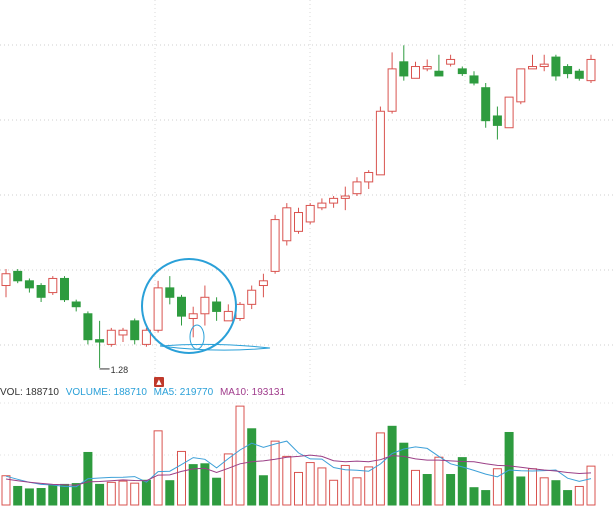 Image resolution: width=614 pixels, height=508 pixels. Describe the element at coordinates (197, 337) in the screenshot. I see `highlight-ellipse` at that location.